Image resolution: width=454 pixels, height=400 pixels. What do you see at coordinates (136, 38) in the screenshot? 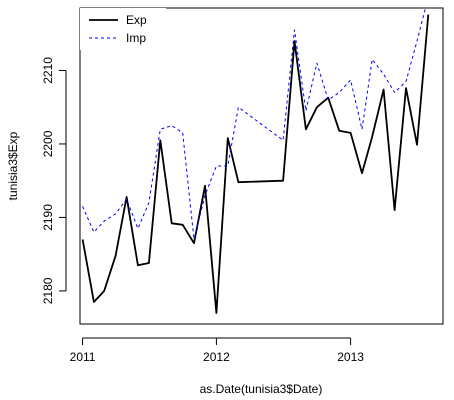
I see `legend-label-imp: Imp` at bounding box center [136, 38].